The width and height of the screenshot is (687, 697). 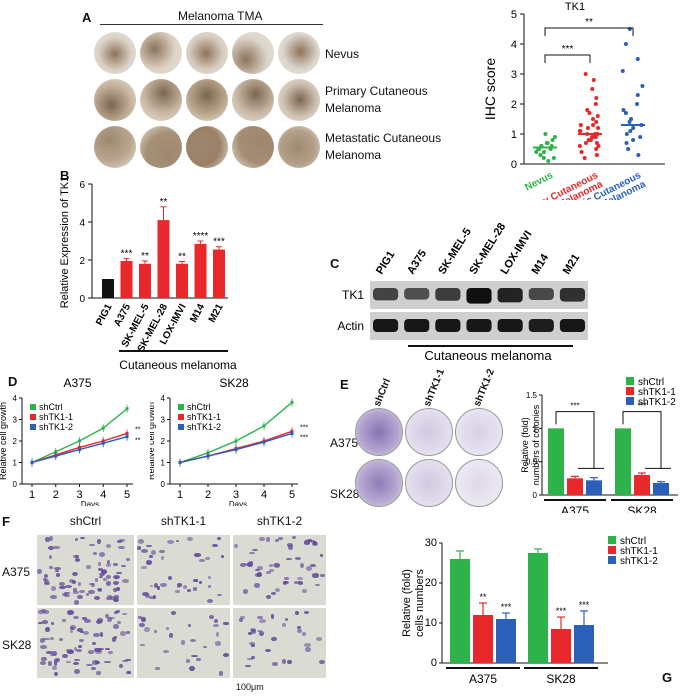 What do you see at coordinates (208, 495) in the screenshot?
I see `x-tick-label: 2` at bounding box center [208, 495].